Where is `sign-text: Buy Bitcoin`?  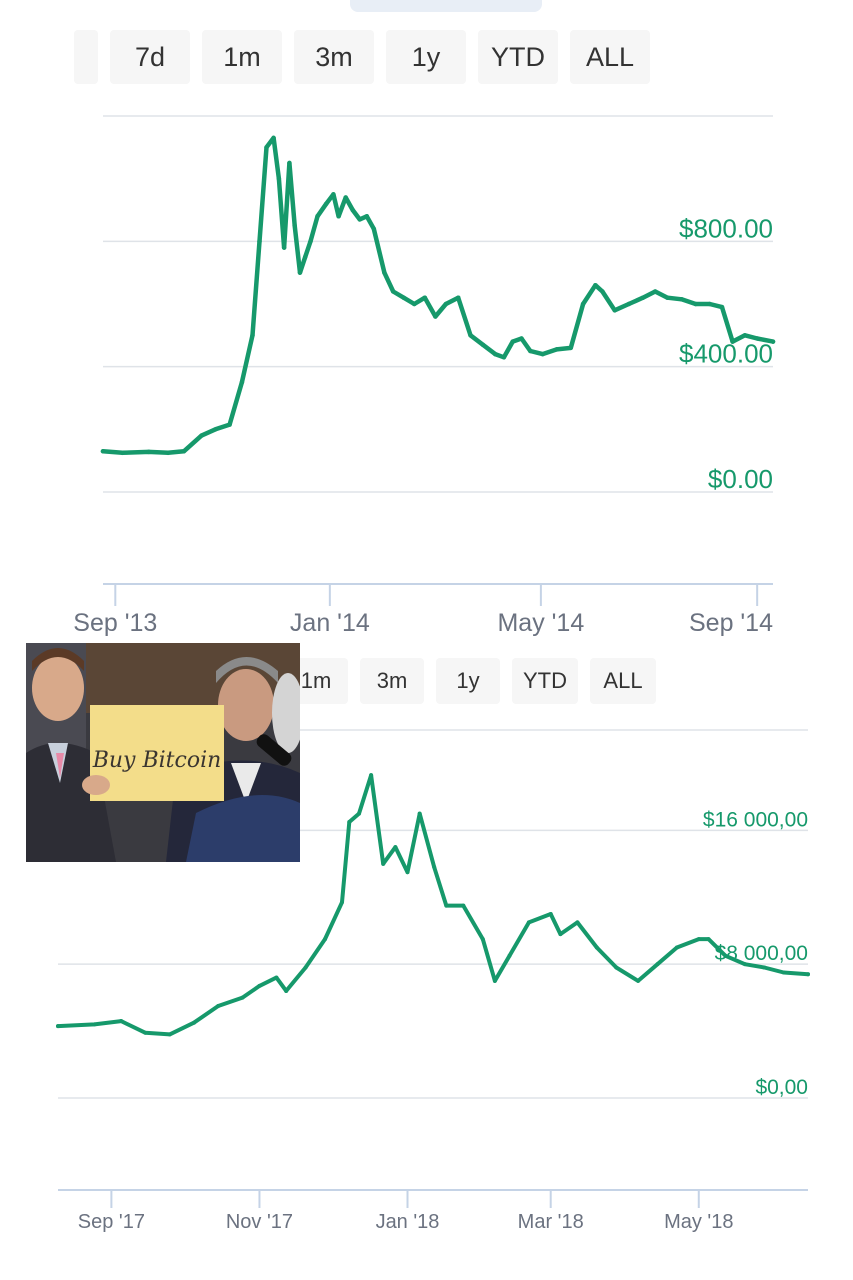
sign-text: Buy Bitcoin is located at coordinates (157, 760).